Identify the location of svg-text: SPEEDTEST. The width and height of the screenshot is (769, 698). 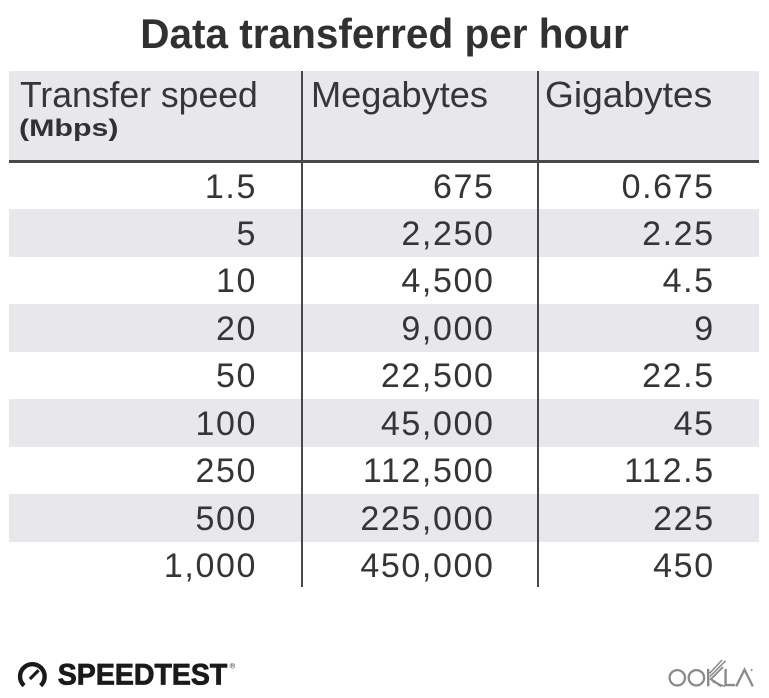
(143, 675).